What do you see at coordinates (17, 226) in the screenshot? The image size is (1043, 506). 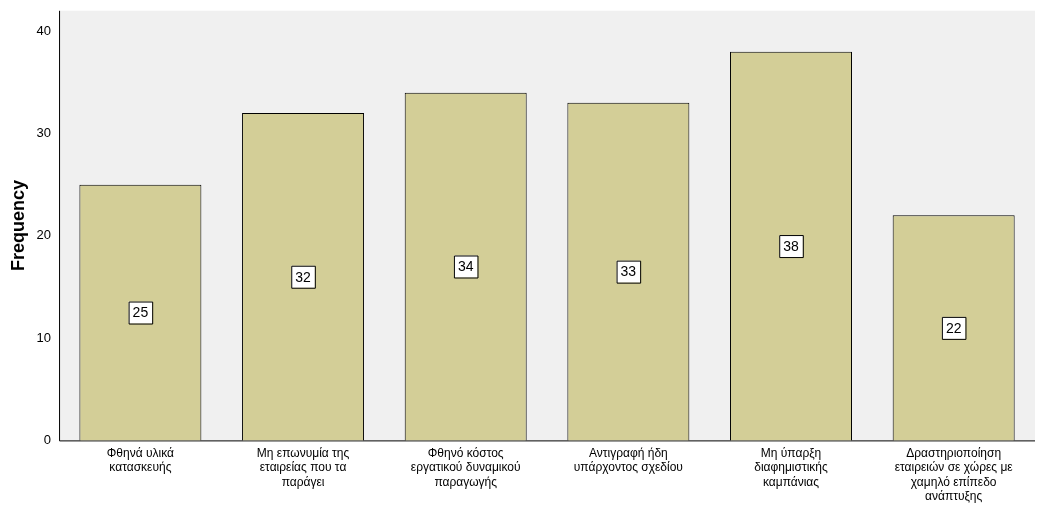 I see `y-axis-title: Frequency` at bounding box center [17, 226].